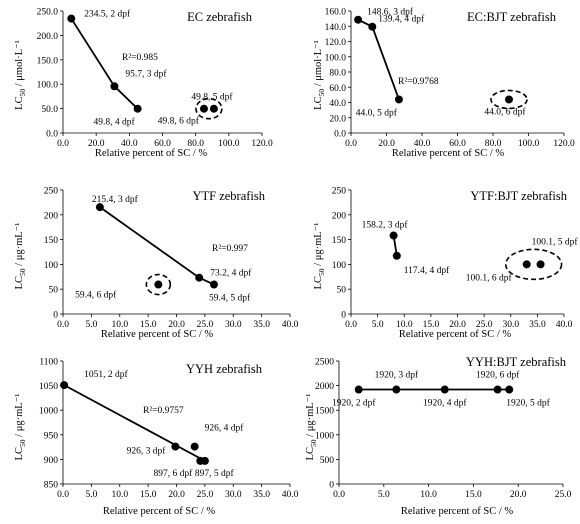 This screenshot has height=524, width=580. What do you see at coordinates (209, 108) in the screenshot?
I see `group-ellipse` at bounding box center [209, 108].